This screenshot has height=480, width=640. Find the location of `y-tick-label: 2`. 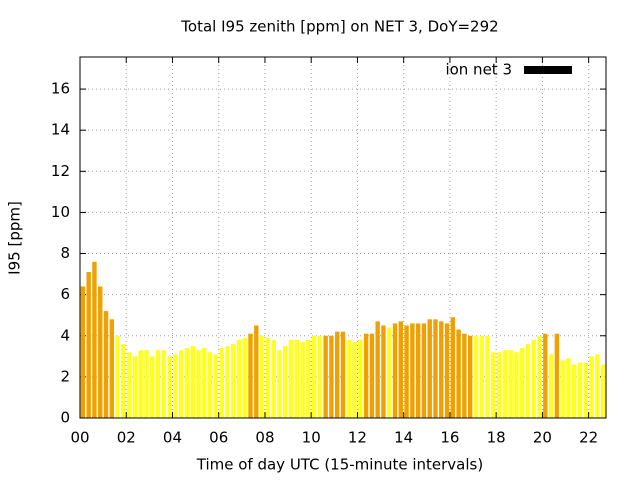

y-tick-label: 2 is located at coordinates (65, 376).